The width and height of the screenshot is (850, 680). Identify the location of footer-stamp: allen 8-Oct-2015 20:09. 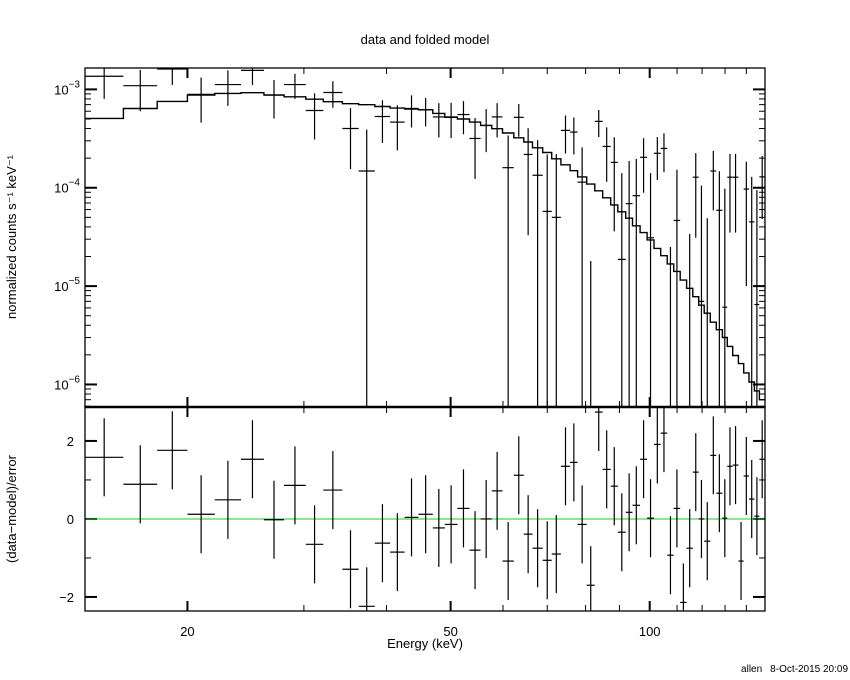
(794, 669).